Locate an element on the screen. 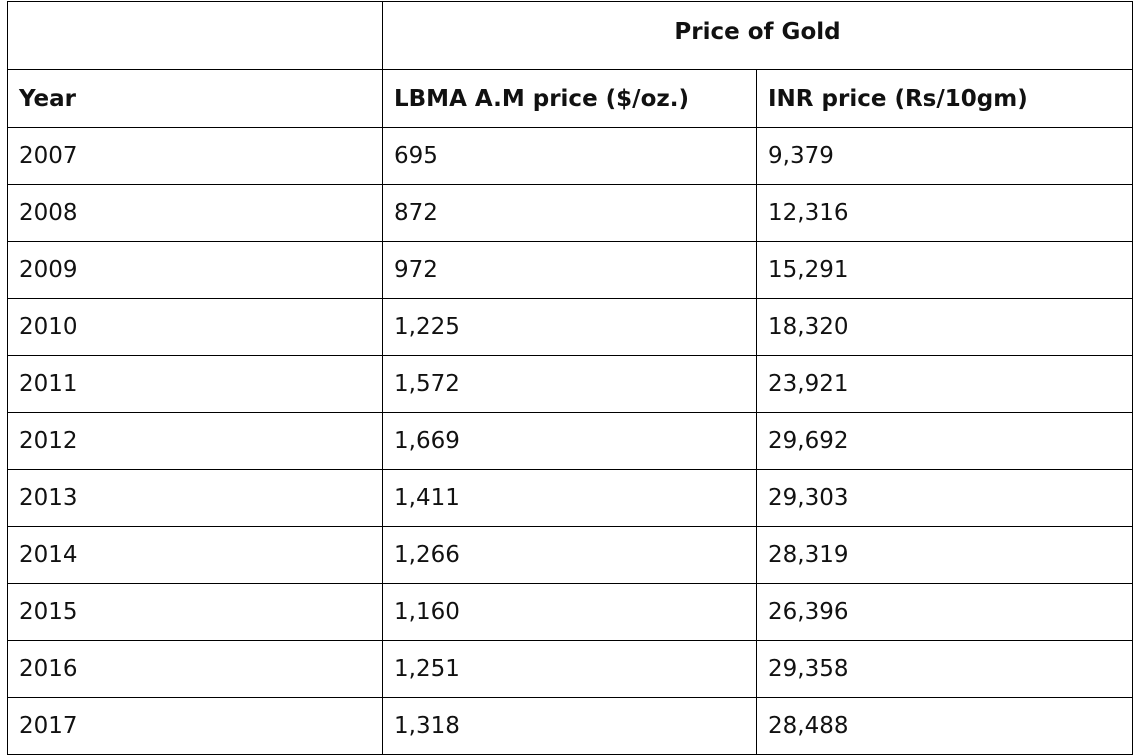  cell-lbma-price: 695 is located at coordinates (569, 156).